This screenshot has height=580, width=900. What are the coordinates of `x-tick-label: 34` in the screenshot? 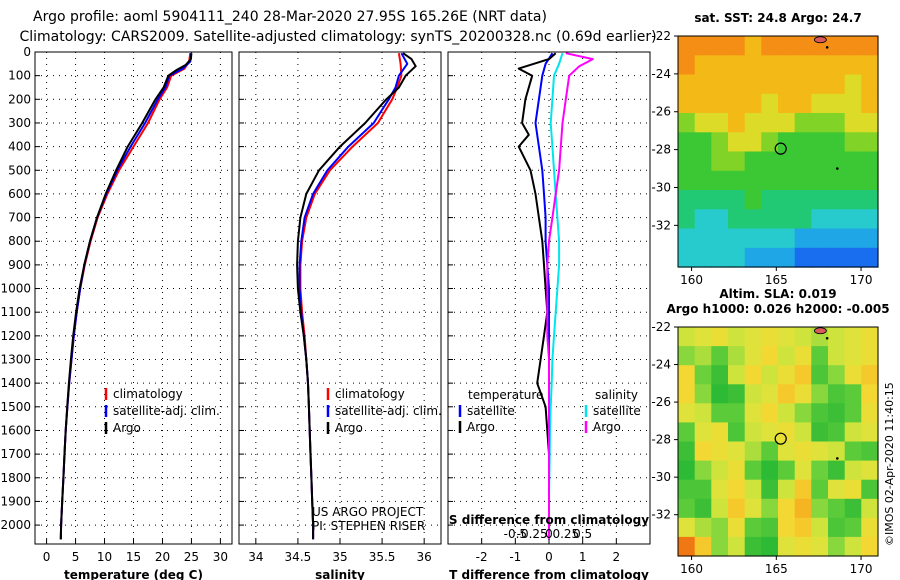 It's located at (255, 557).